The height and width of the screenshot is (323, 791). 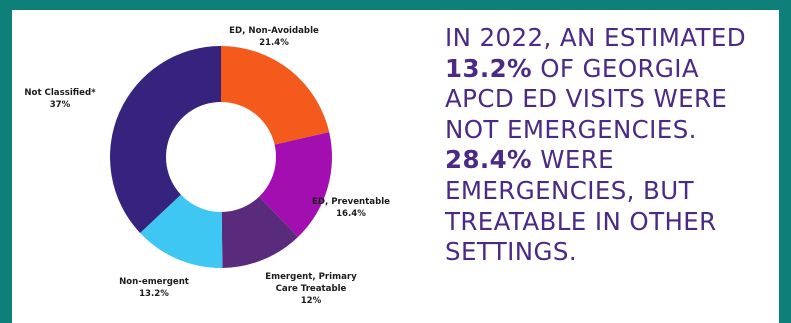 What do you see at coordinates (274, 43) in the screenshot?
I see `slice-value-ed-non-avoidable: 21.4%` at bounding box center [274, 43].